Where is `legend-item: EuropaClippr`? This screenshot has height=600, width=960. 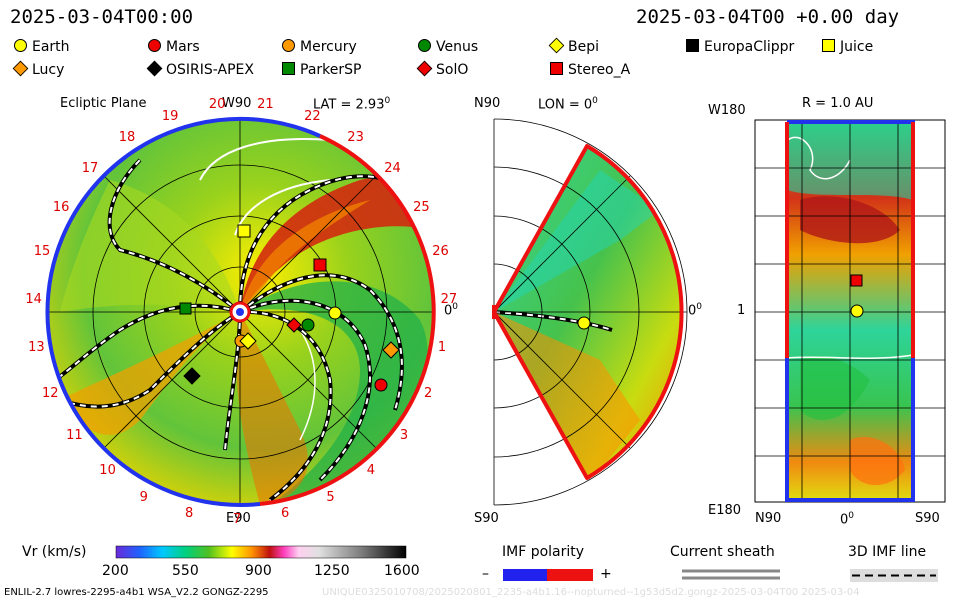
legend-item: EuropaClippr is located at coordinates (740, 47).